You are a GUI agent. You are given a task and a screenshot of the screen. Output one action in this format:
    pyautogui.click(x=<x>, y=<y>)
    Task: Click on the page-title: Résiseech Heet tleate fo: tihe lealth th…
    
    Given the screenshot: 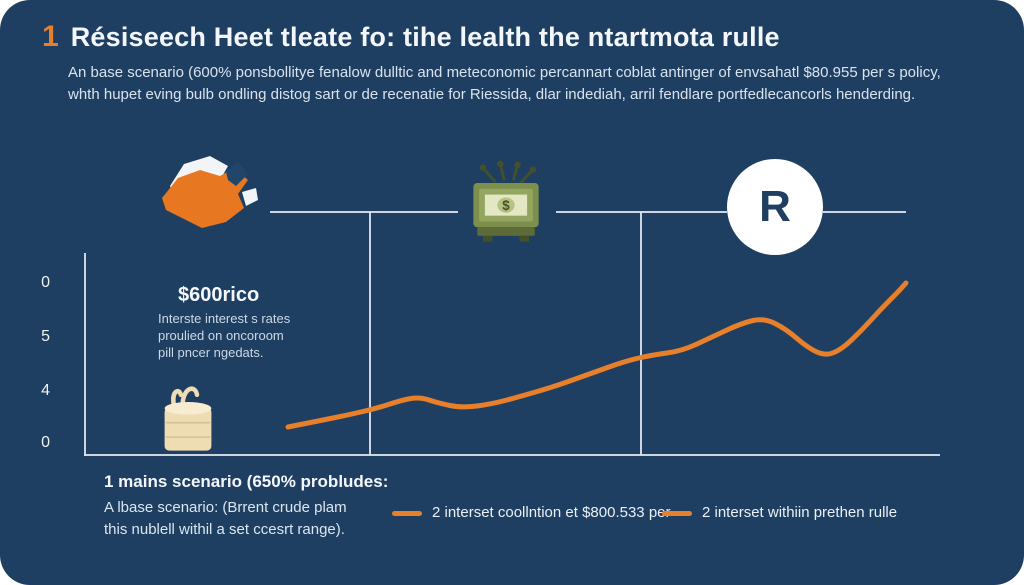 What is the action you would take?
    pyautogui.click(x=425, y=37)
    